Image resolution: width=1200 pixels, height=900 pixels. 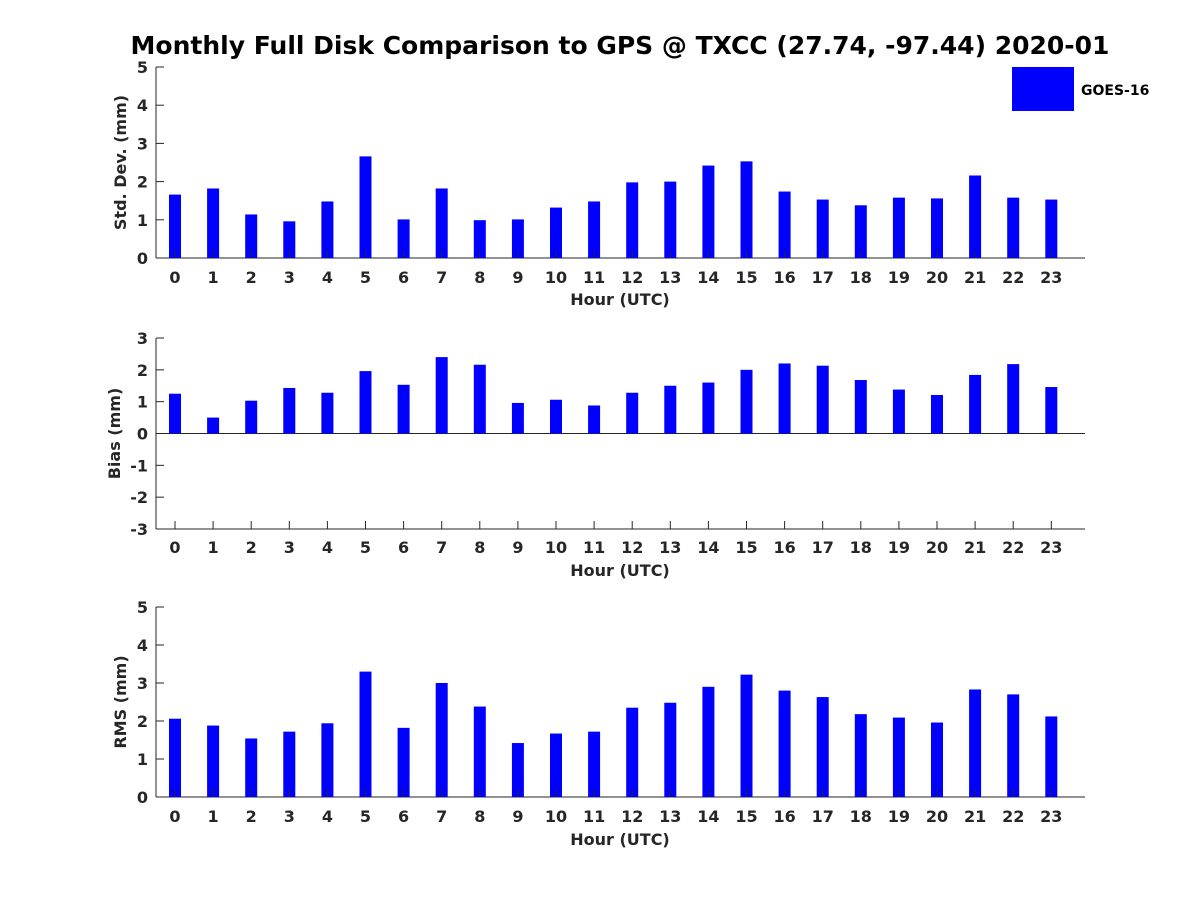 What do you see at coordinates (632, 816) in the screenshot?
I see `x-tick-label: 12` at bounding box center [632, 816].